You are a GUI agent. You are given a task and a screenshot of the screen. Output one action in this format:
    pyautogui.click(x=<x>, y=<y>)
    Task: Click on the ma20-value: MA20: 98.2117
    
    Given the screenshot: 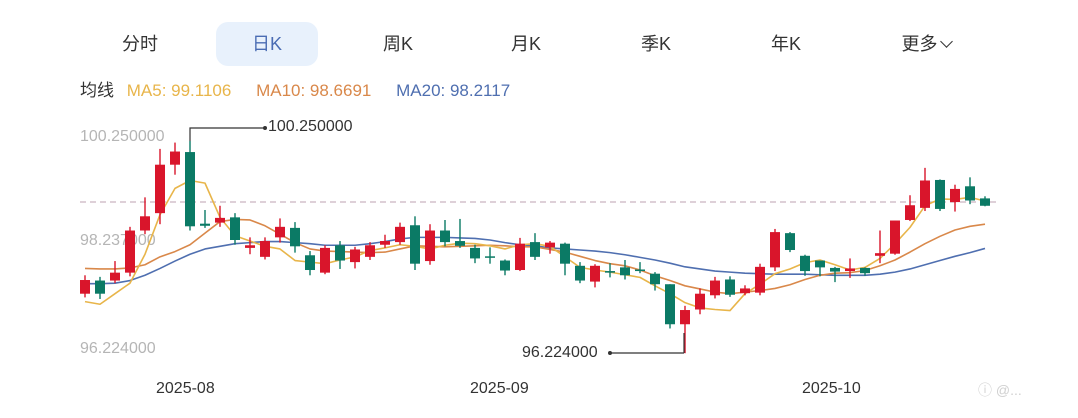 What is the action you would take?
    pyautogui.click(x=453, y=90)
    